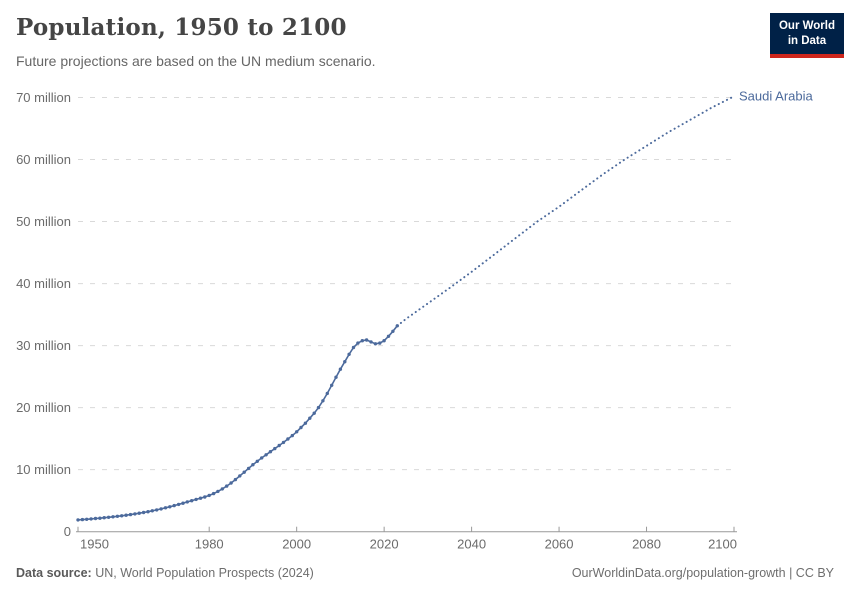 This screenshot has height=600, width=850. Describe the element at coordinates (43, 283) in the screenshot. I see `y-tick-label: 40 million` at that location.